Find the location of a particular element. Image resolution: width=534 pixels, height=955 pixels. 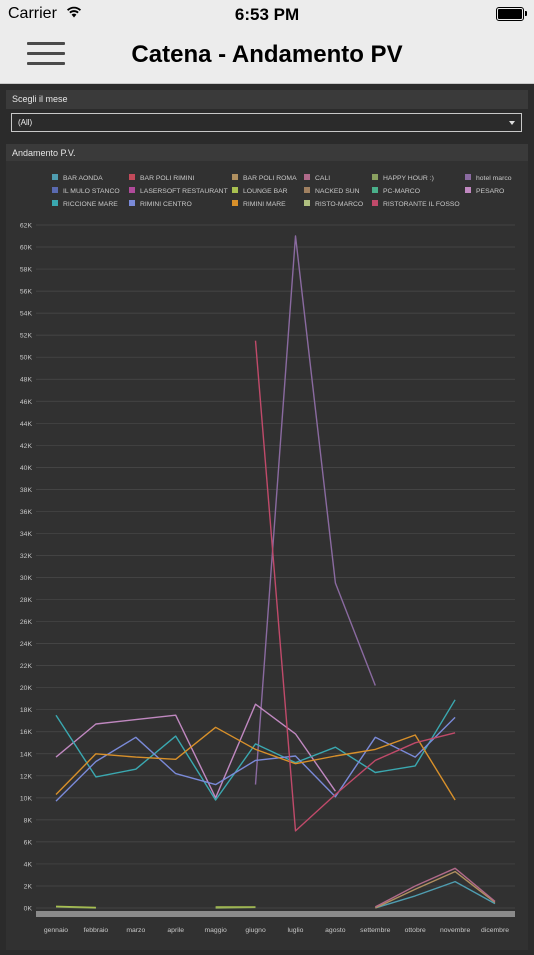

y-tick-label: 54K is located at coordinates (26, 314).